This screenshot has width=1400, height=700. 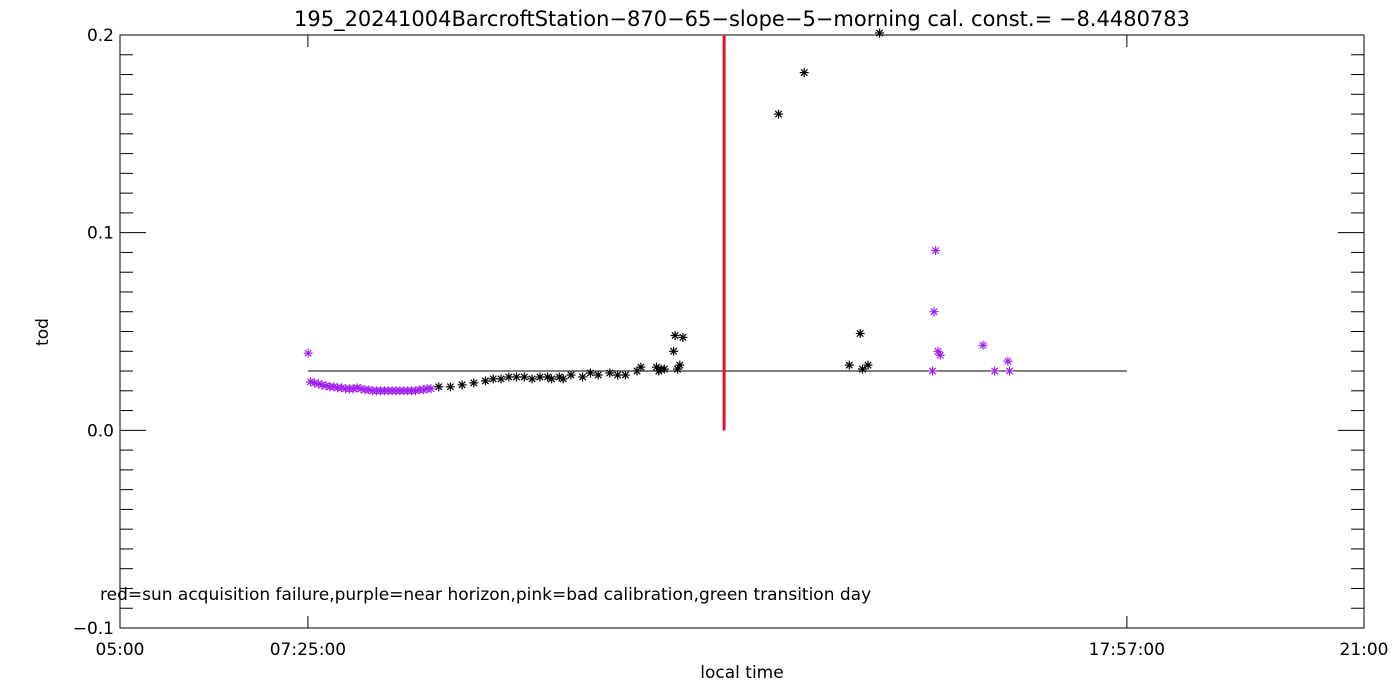 I want to click on x-tick-label: 07:25:00, so click(x=308, y=650).